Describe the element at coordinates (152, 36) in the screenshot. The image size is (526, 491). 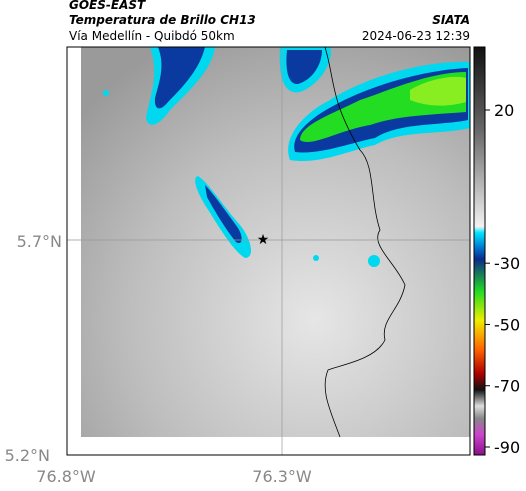
I see `left-caption: Vía Medellín - Quibdó 50km` at that location.